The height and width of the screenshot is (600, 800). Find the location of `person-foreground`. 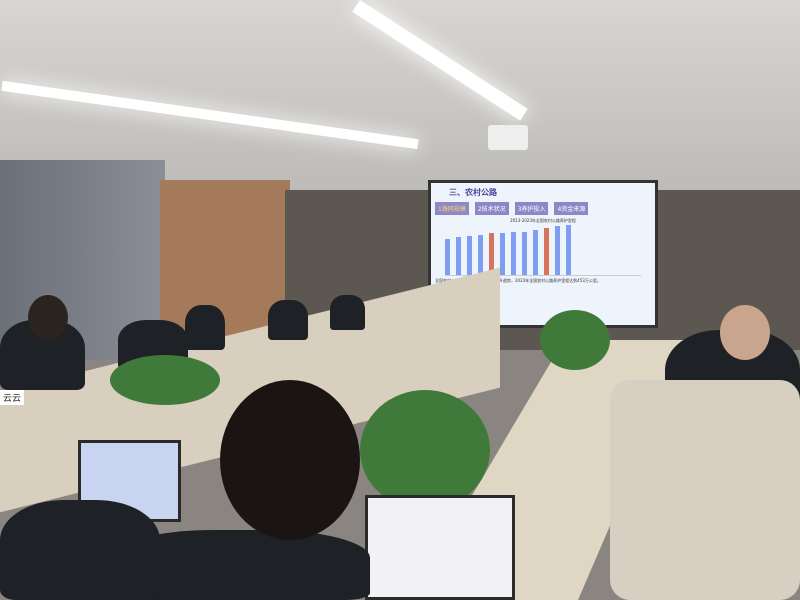

person-foreground is located at coordinates (80, 550).